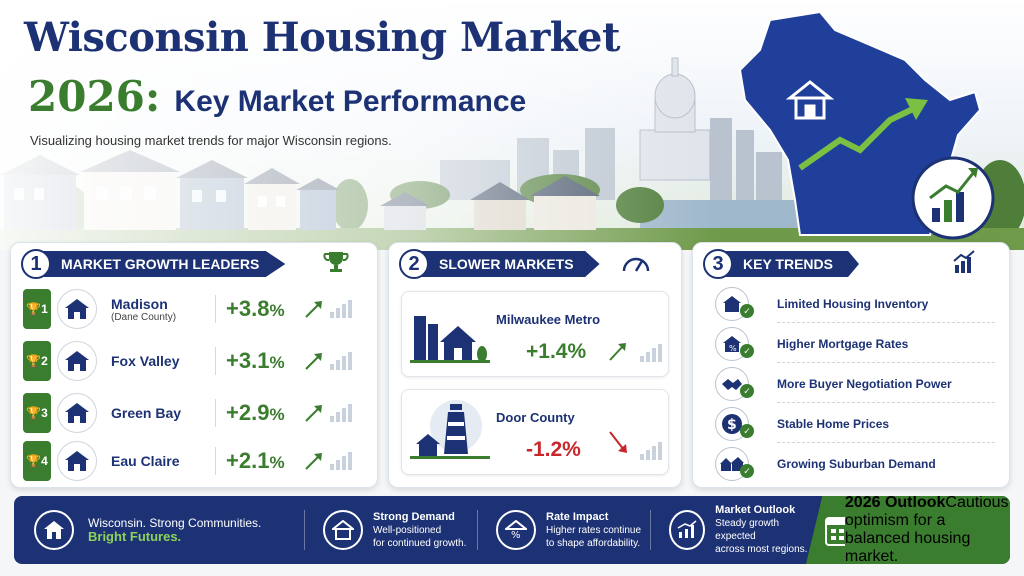 This screenshot has height=576, width=1024. I want to click on page-subtitle: 2026: Key Market Performance, so click(277, 96).